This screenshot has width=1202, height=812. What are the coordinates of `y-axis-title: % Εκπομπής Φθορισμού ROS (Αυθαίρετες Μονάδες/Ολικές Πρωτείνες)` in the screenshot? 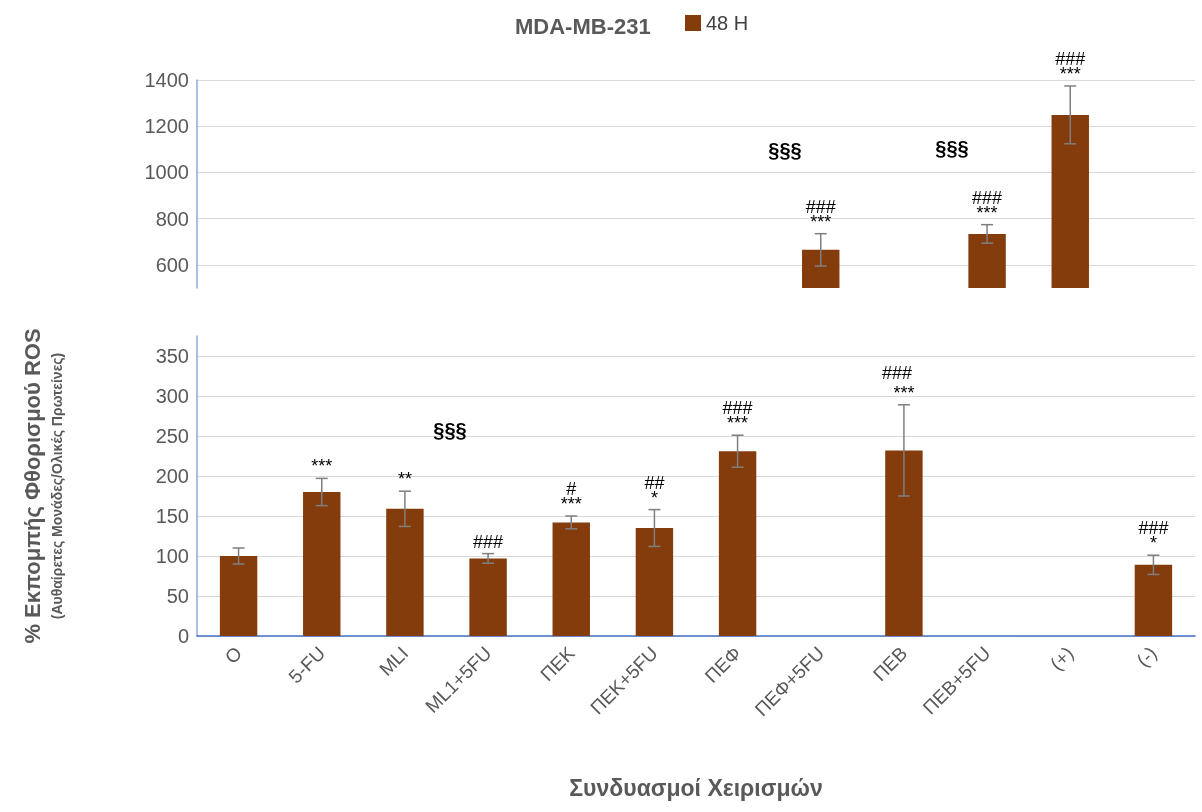 It's located at (42, 486).